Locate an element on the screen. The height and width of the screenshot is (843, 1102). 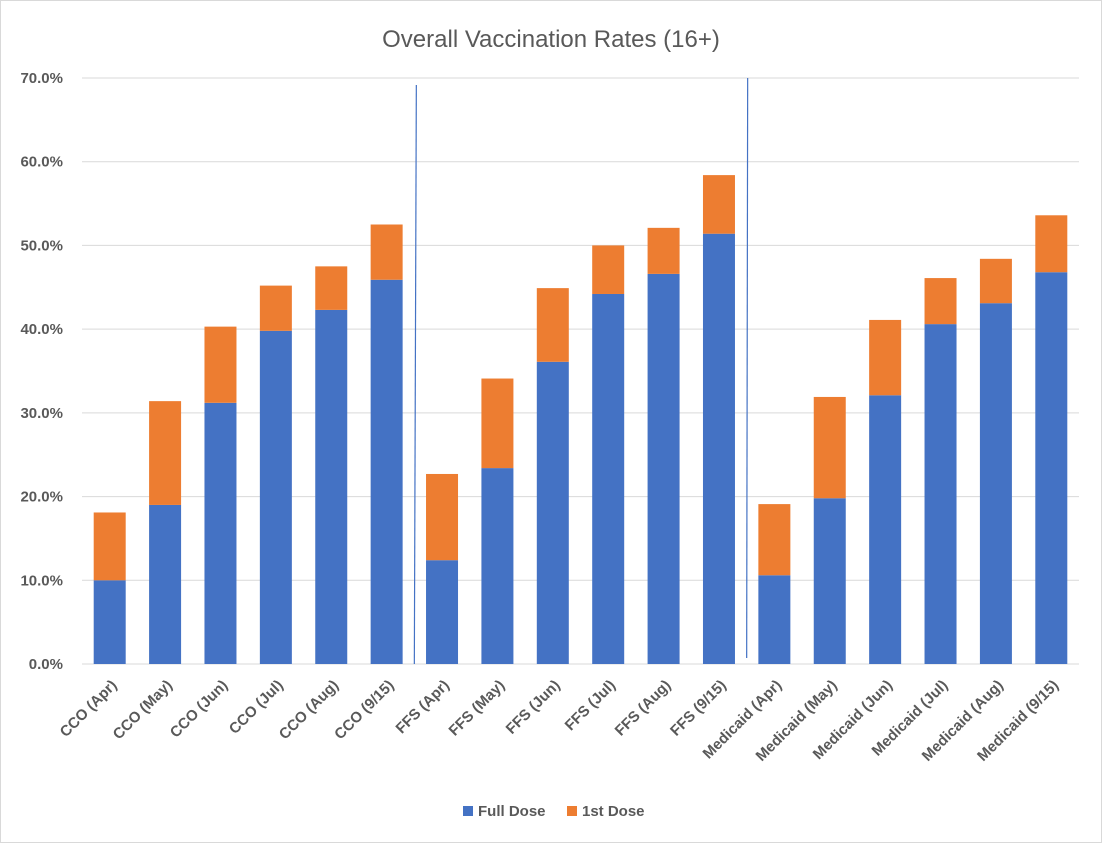
y-tick-label: 0.0% is located at coordinates (46, 664).